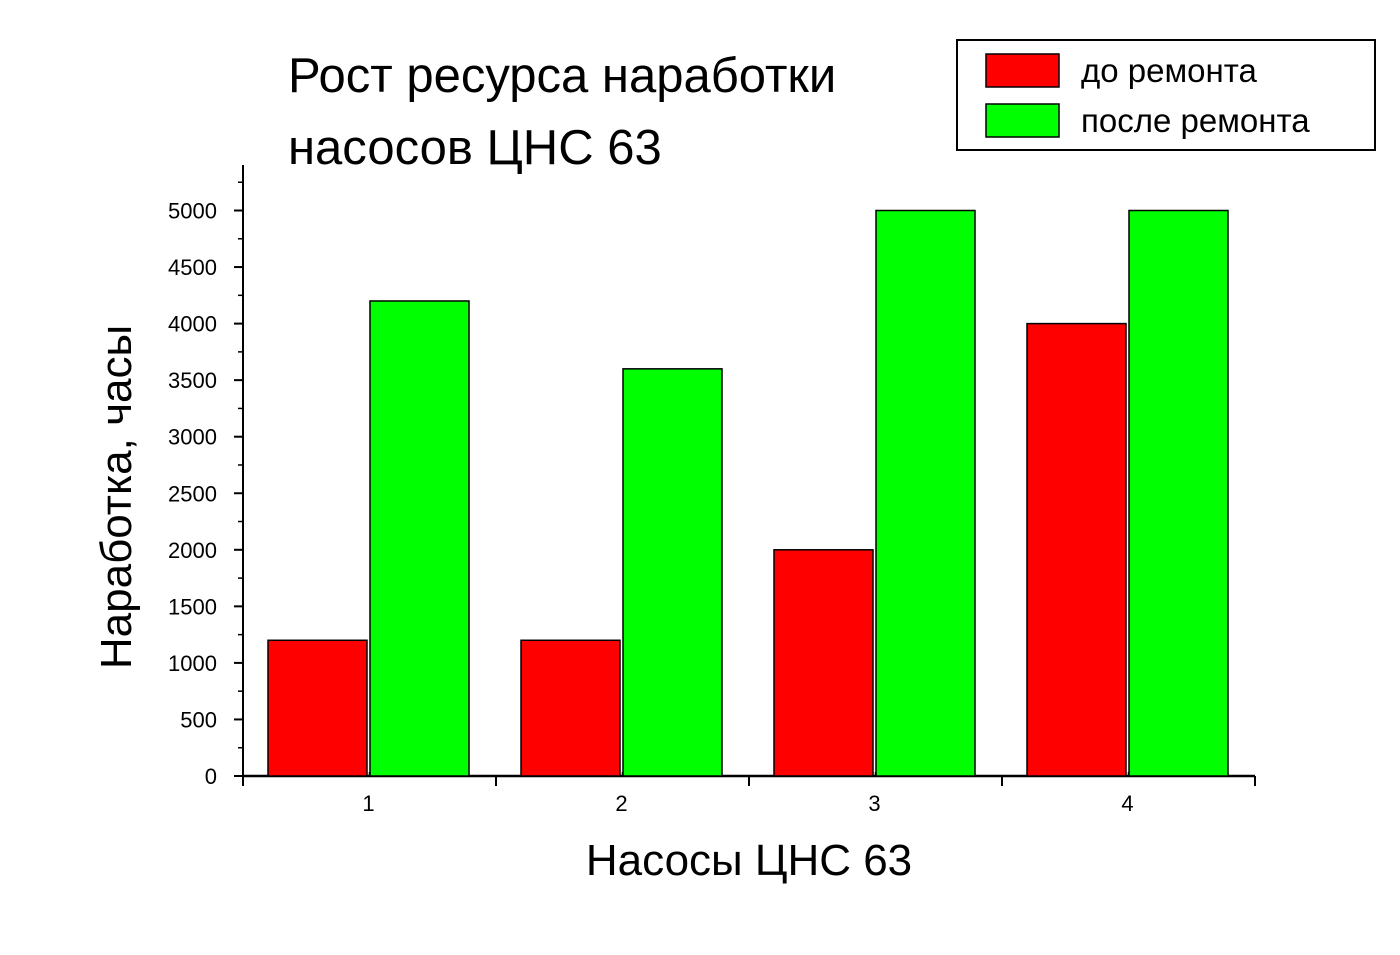  I want to click on y-tick-label: 5000, so click(192, 211).